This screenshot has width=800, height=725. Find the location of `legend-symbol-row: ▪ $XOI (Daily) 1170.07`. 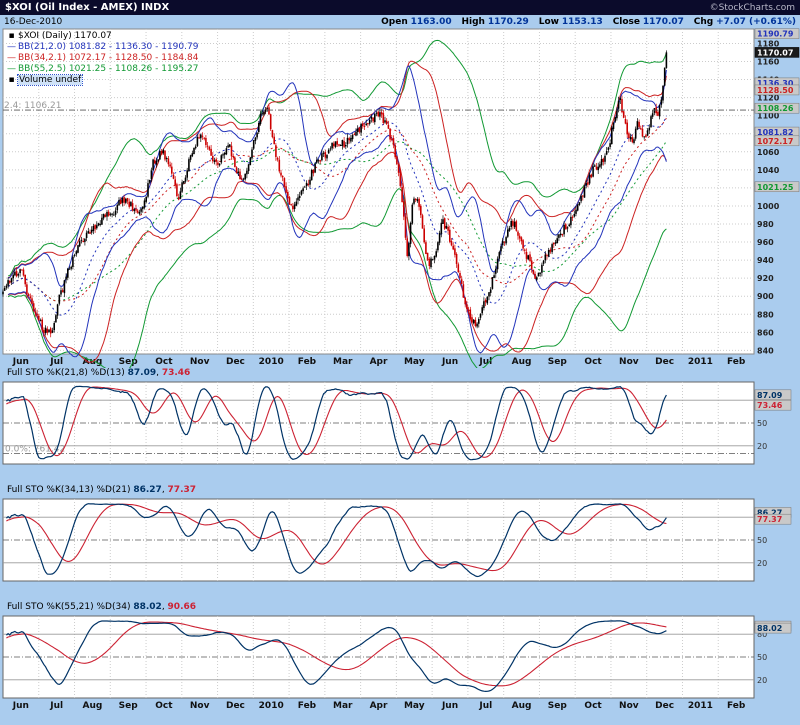

legend-symbol-row: ▪ $XOI (Daily) 1170.07 is located at coordinates (102, 36).